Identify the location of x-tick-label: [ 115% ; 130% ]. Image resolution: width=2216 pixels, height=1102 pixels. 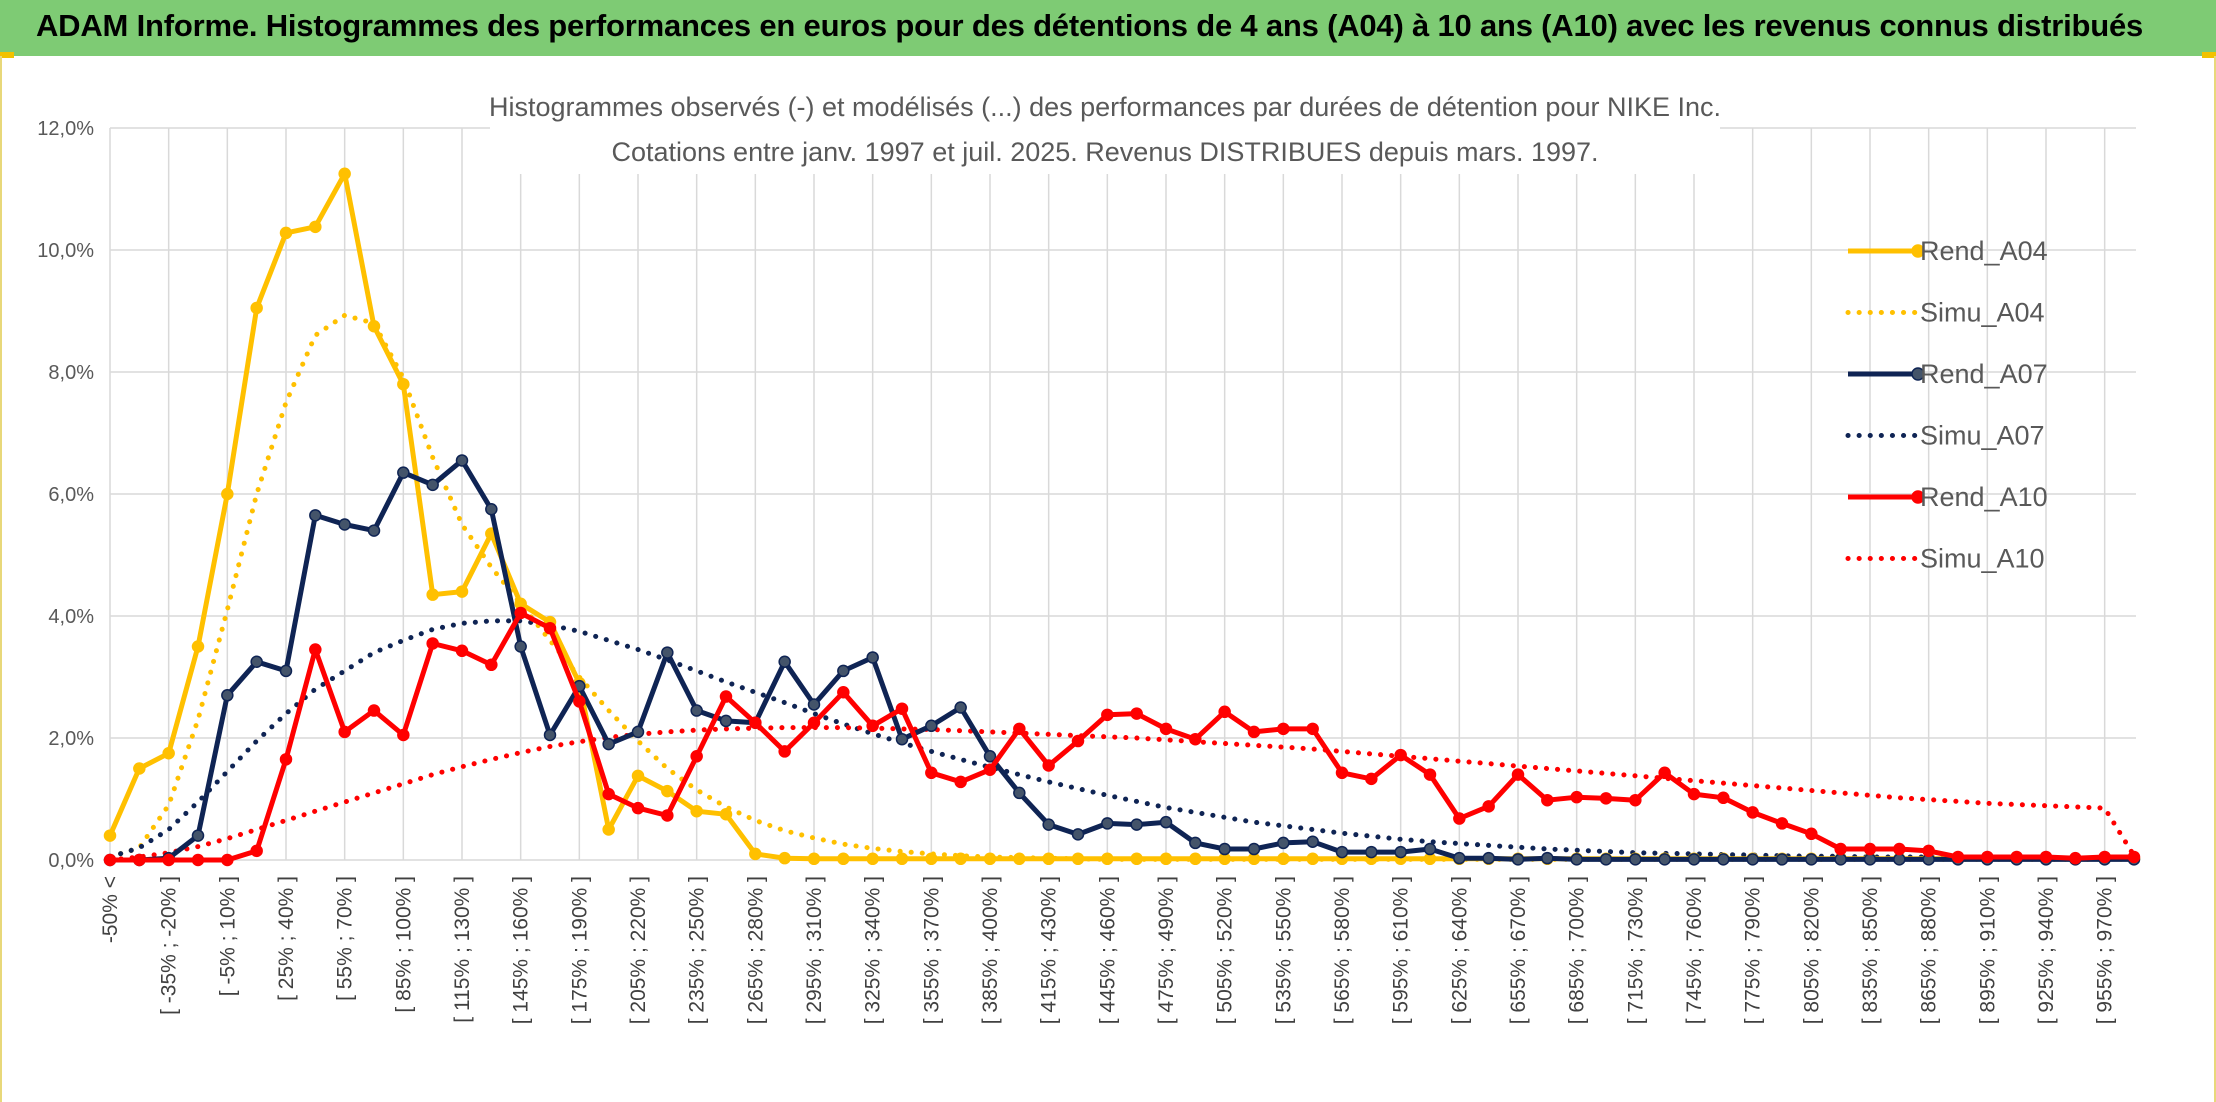
(462, 949).